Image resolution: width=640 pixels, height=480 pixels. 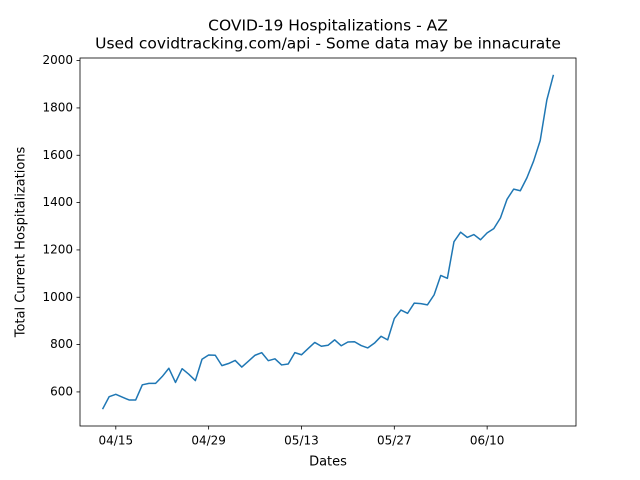 What do you see at coordinates (57, 297) in the screenshot?
I see `y-tick-label: 1000` at bounding box center [57, 297].